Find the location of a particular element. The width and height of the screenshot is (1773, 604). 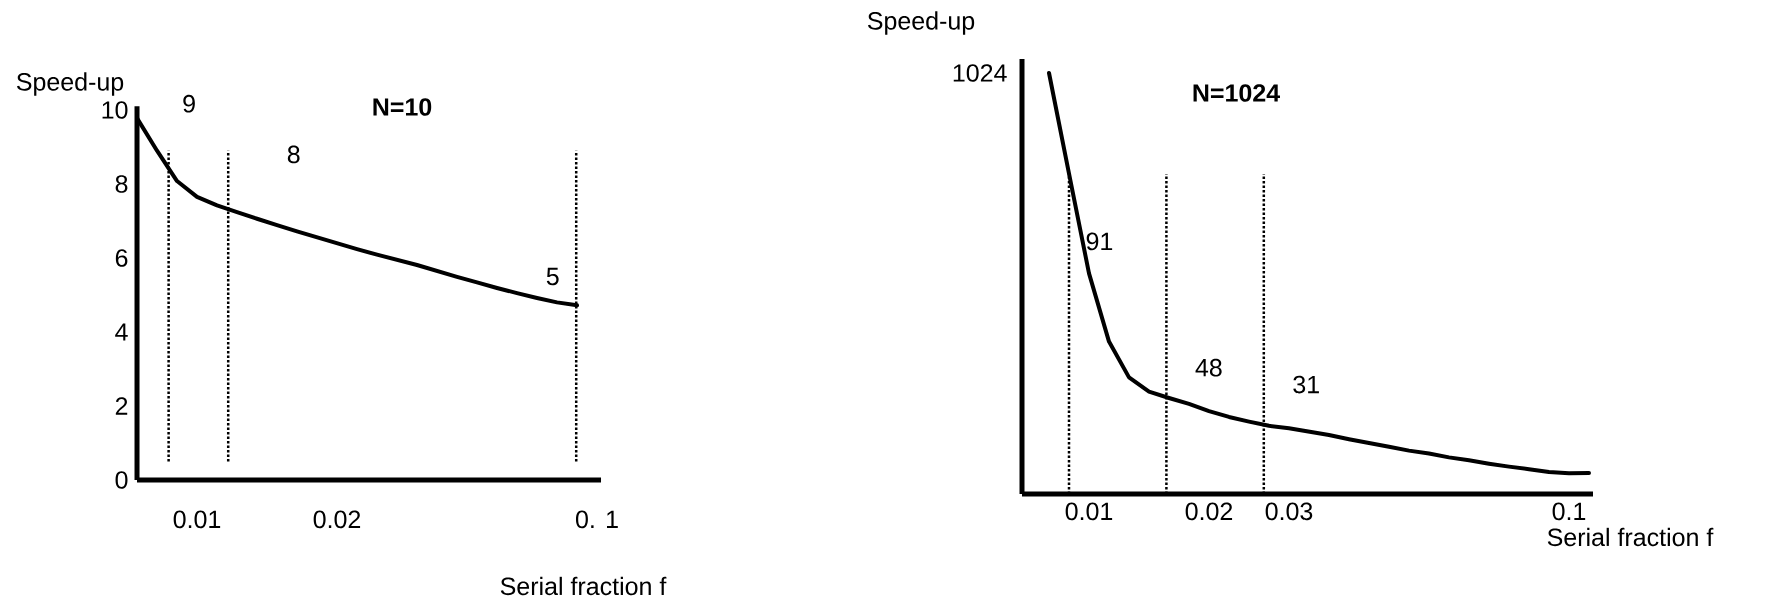

y-tick-label: 6 is located at coordinates (121, 258).